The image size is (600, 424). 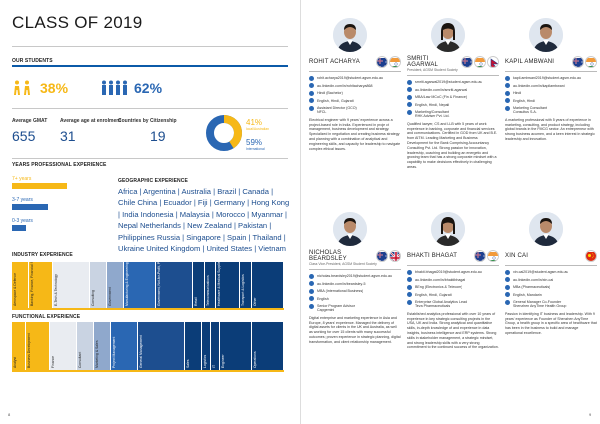 I want to click on industry-segment-label: Telecommunications, so click(x=207, y=290).